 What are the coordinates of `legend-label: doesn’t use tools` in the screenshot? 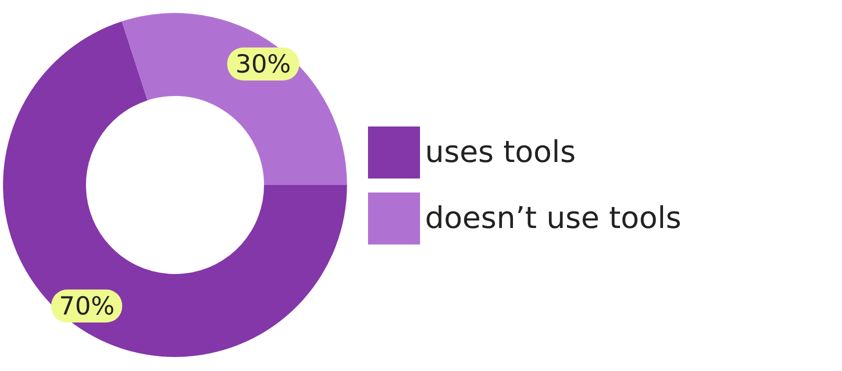 It's located at (553, 218).